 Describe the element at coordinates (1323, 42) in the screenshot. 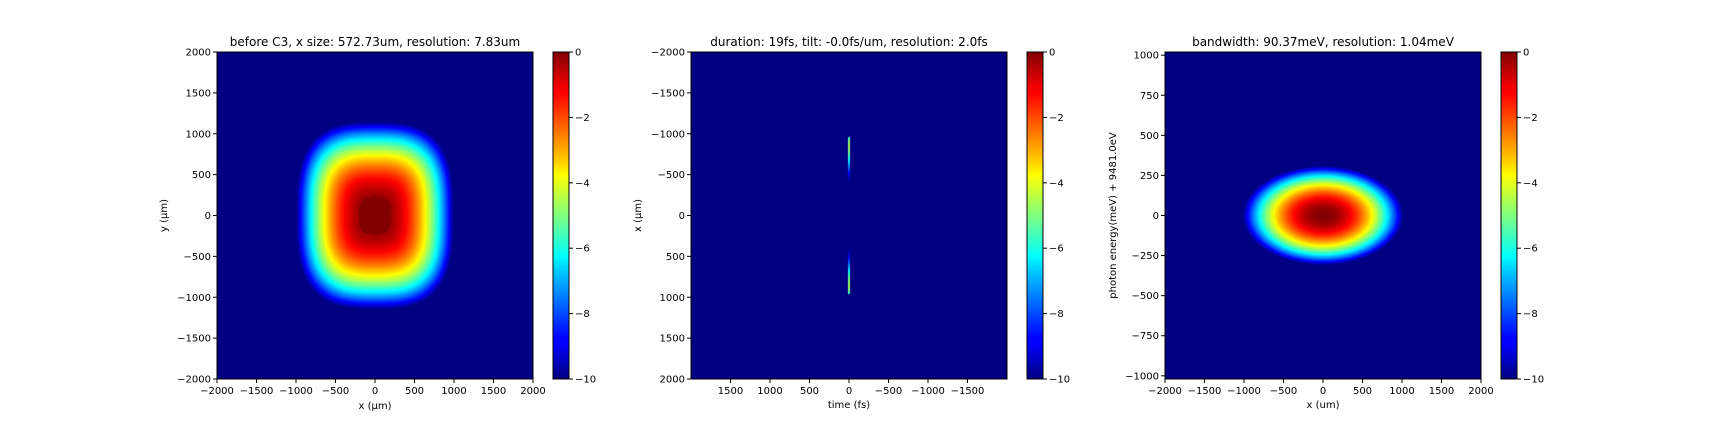

I see `panel-3-title: bandwidth: 90.37meV, resolution: 1.04meV` at that location.